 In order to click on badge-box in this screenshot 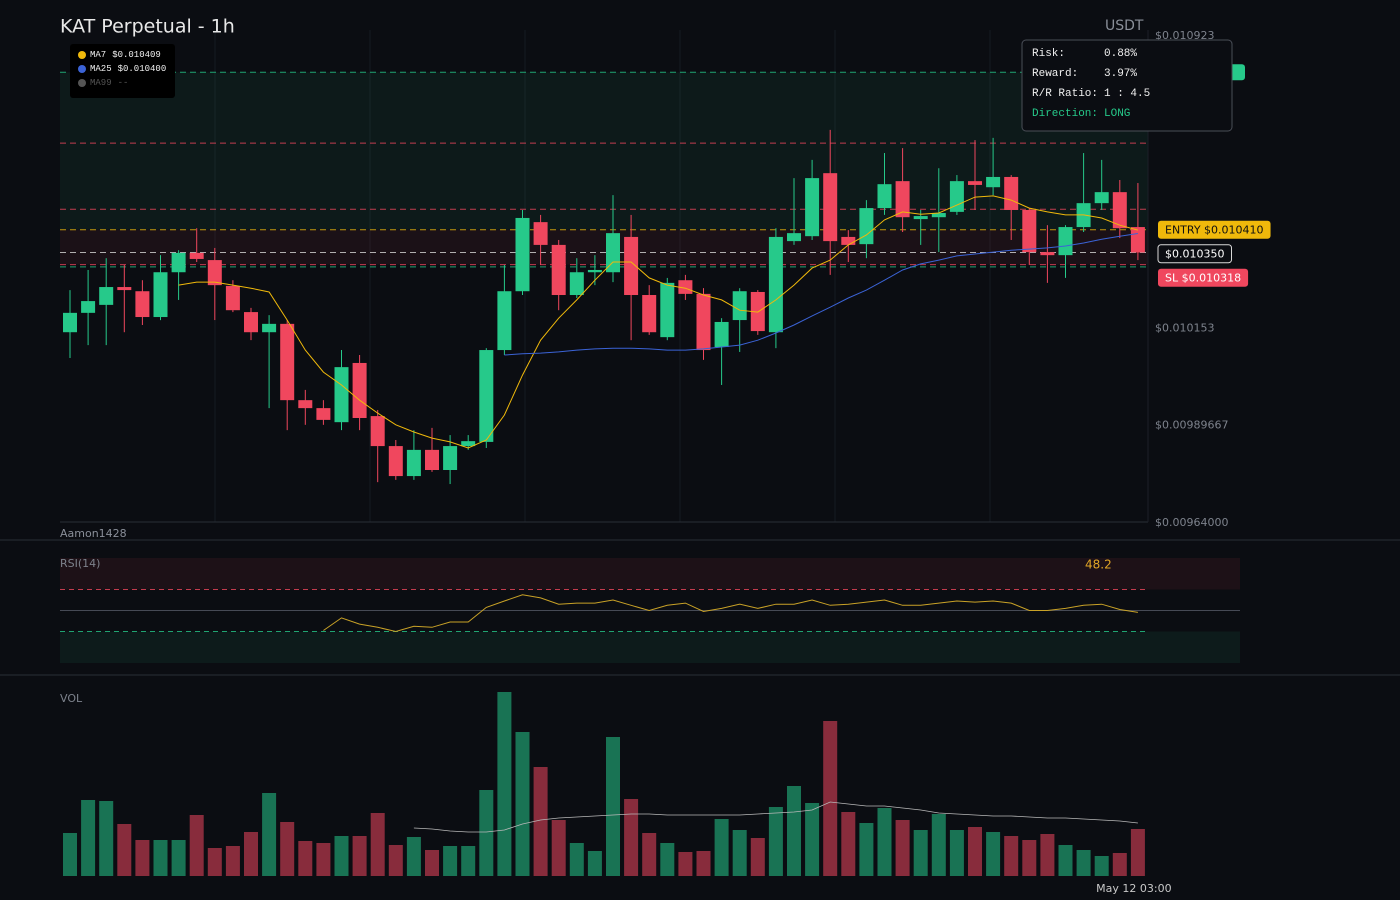, I will do `click(1194, 254)`.